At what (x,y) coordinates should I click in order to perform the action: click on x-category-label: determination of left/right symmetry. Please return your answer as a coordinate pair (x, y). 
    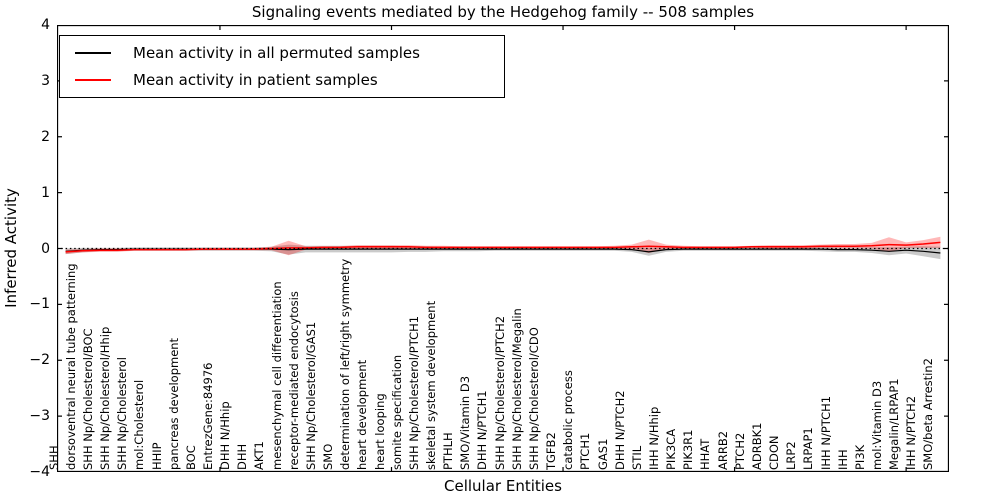
    Looking at the image, I should click on (345, 364).